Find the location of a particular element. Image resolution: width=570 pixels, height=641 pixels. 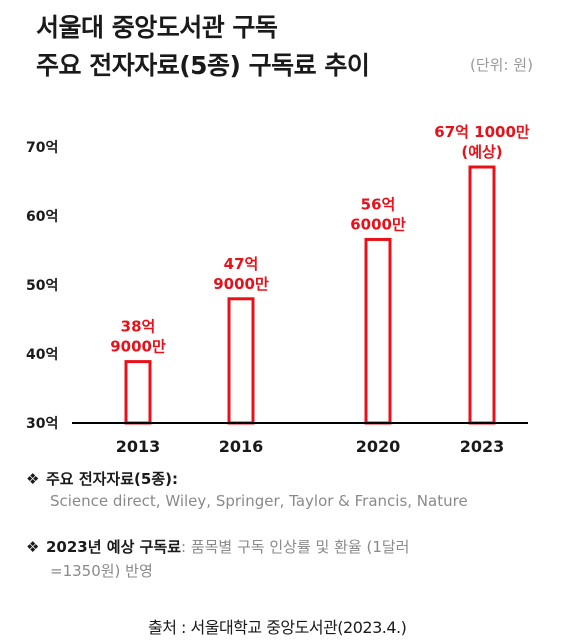

bar-2016 is located at coordinates (241, 361).